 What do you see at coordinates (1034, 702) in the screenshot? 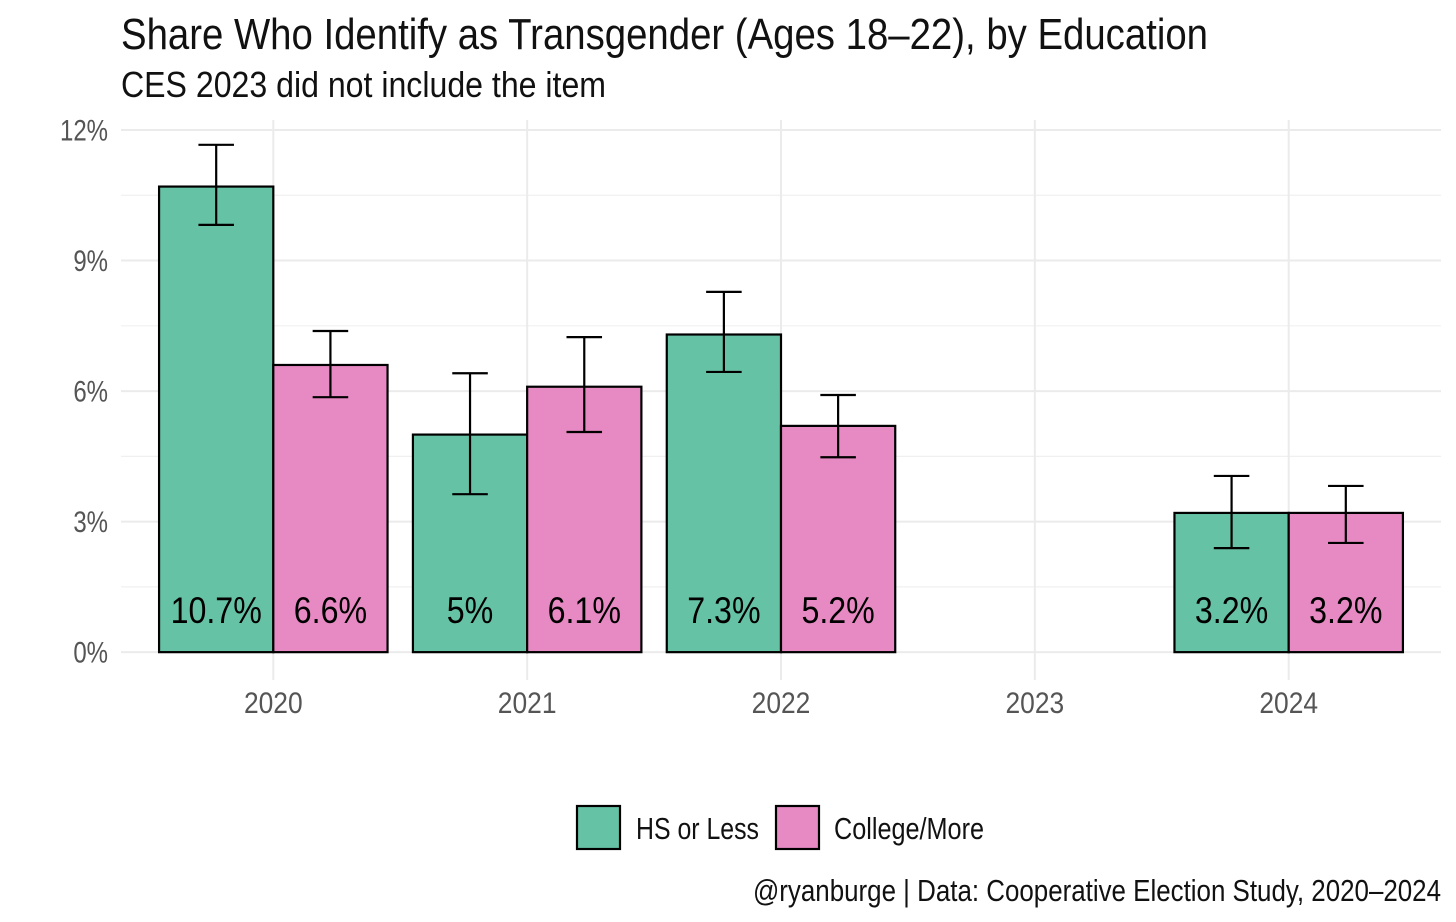
I see `x-tick-label-2023: 2023` at bounding box center [1034, 702].